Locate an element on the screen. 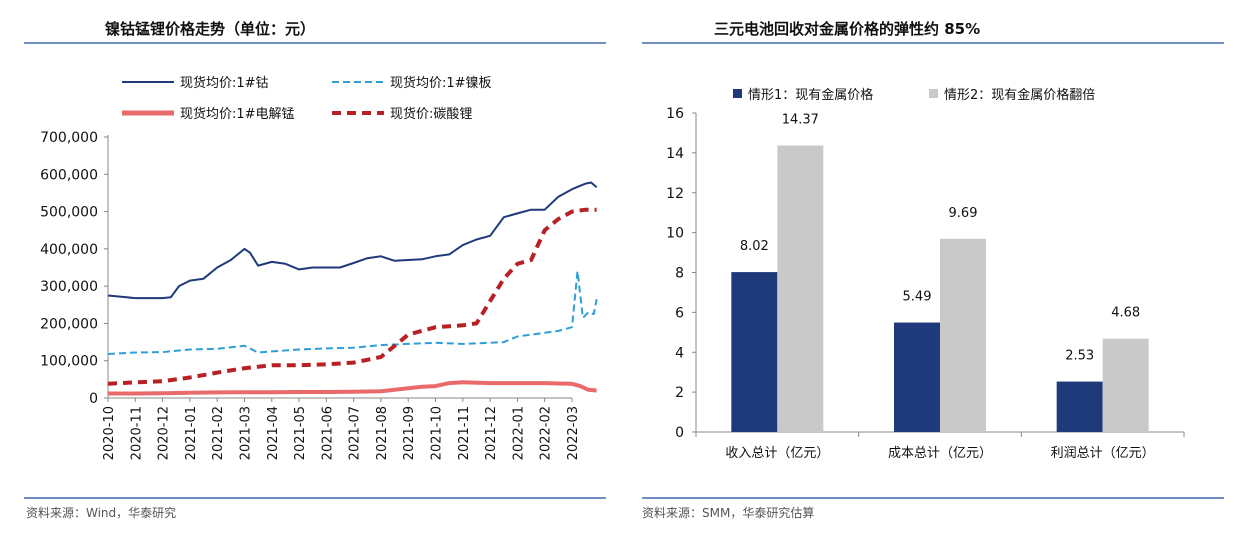 This screenshot has height=533, width=1251. x-category-label: 收入总计（亿元） is located at coordinates (777, 453).